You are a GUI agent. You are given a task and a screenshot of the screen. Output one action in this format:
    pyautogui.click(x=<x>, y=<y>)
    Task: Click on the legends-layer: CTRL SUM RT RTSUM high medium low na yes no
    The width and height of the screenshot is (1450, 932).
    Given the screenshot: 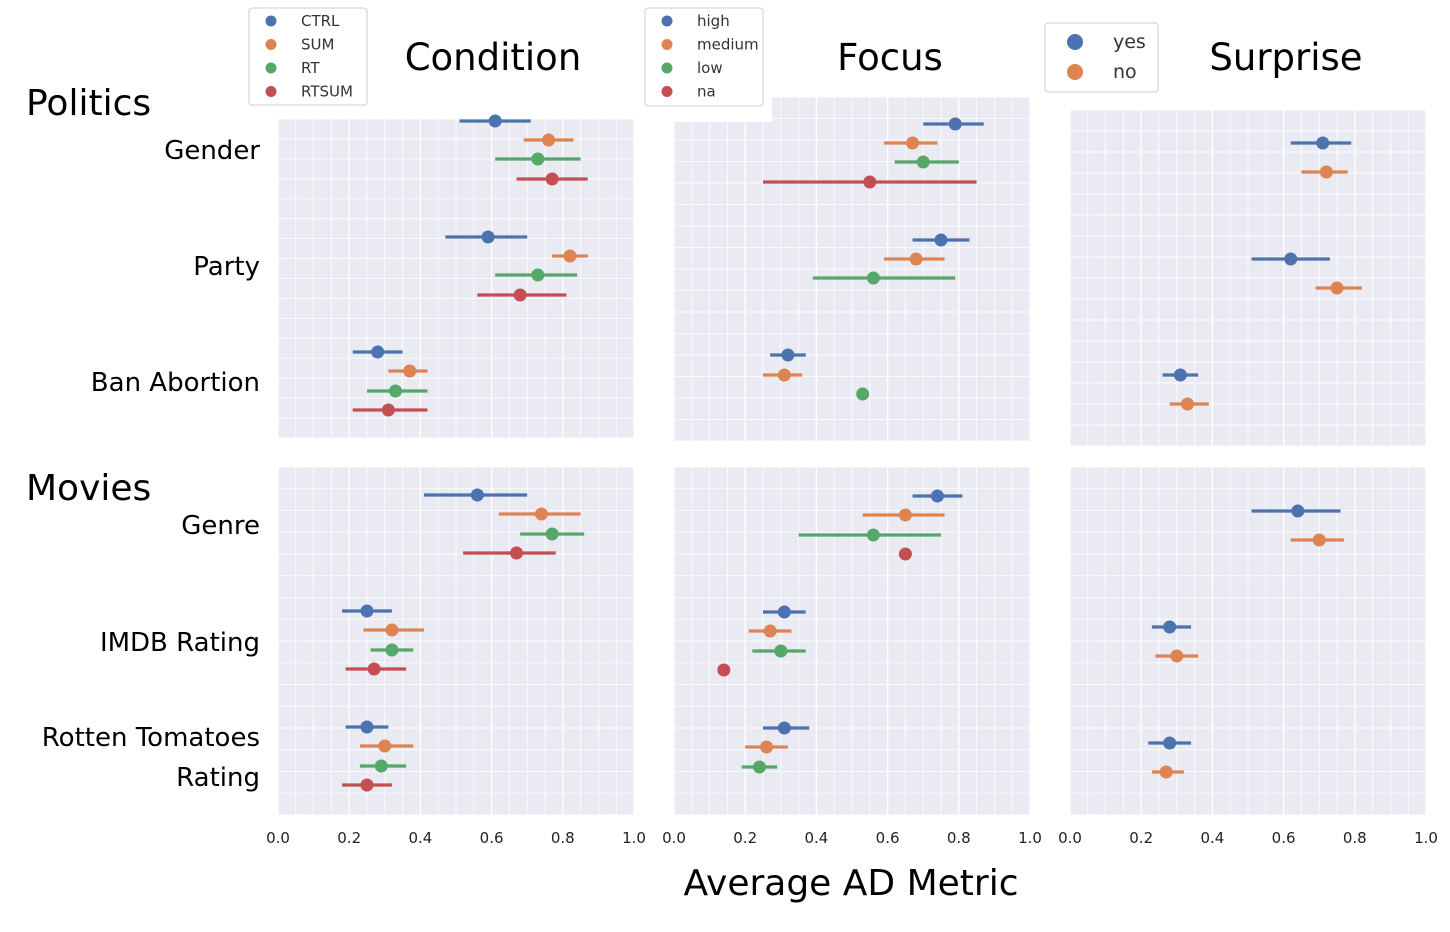 What is the action you would take?
    pyautogui.click(x=706, y=61)
    